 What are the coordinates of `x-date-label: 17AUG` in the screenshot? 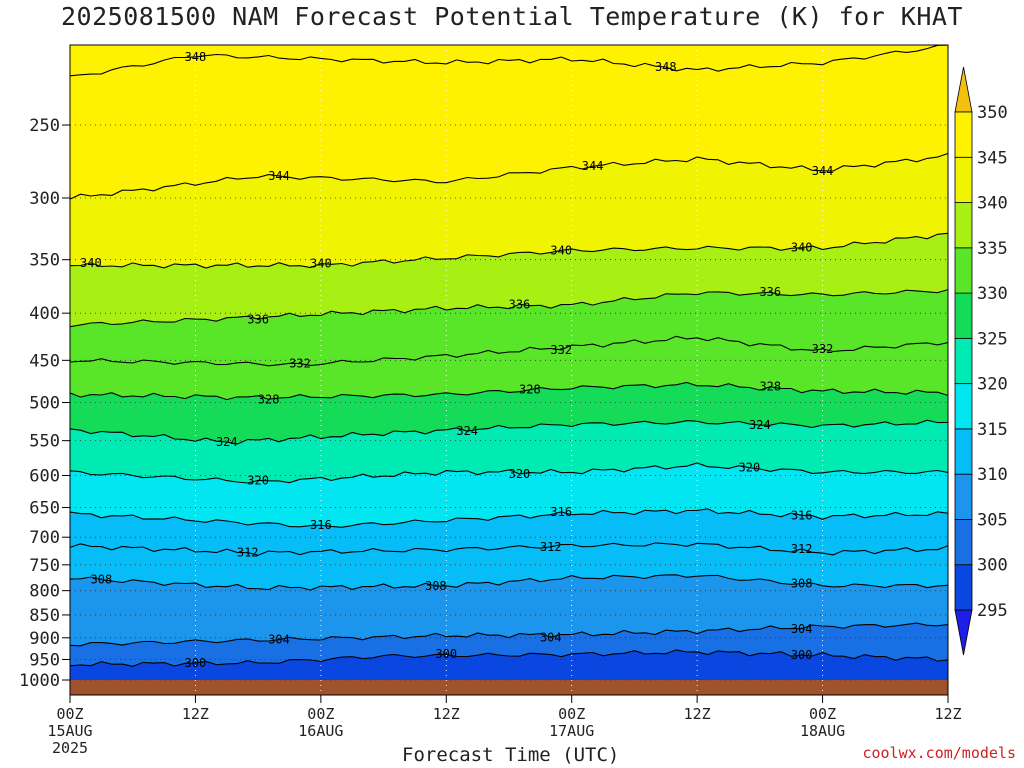 It's located at (571, 731).